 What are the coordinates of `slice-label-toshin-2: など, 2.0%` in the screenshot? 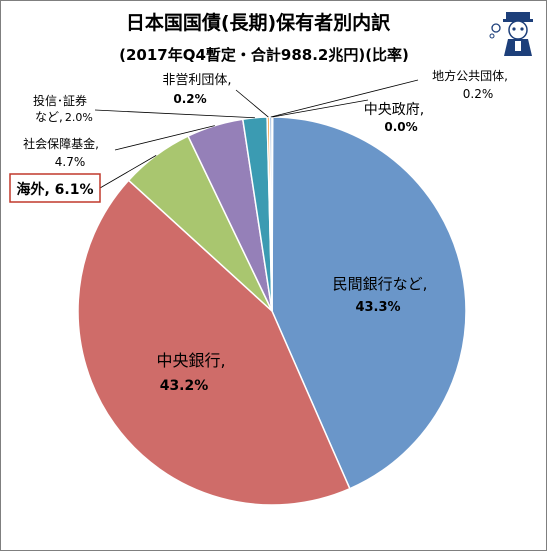 It's located at (64, 117).